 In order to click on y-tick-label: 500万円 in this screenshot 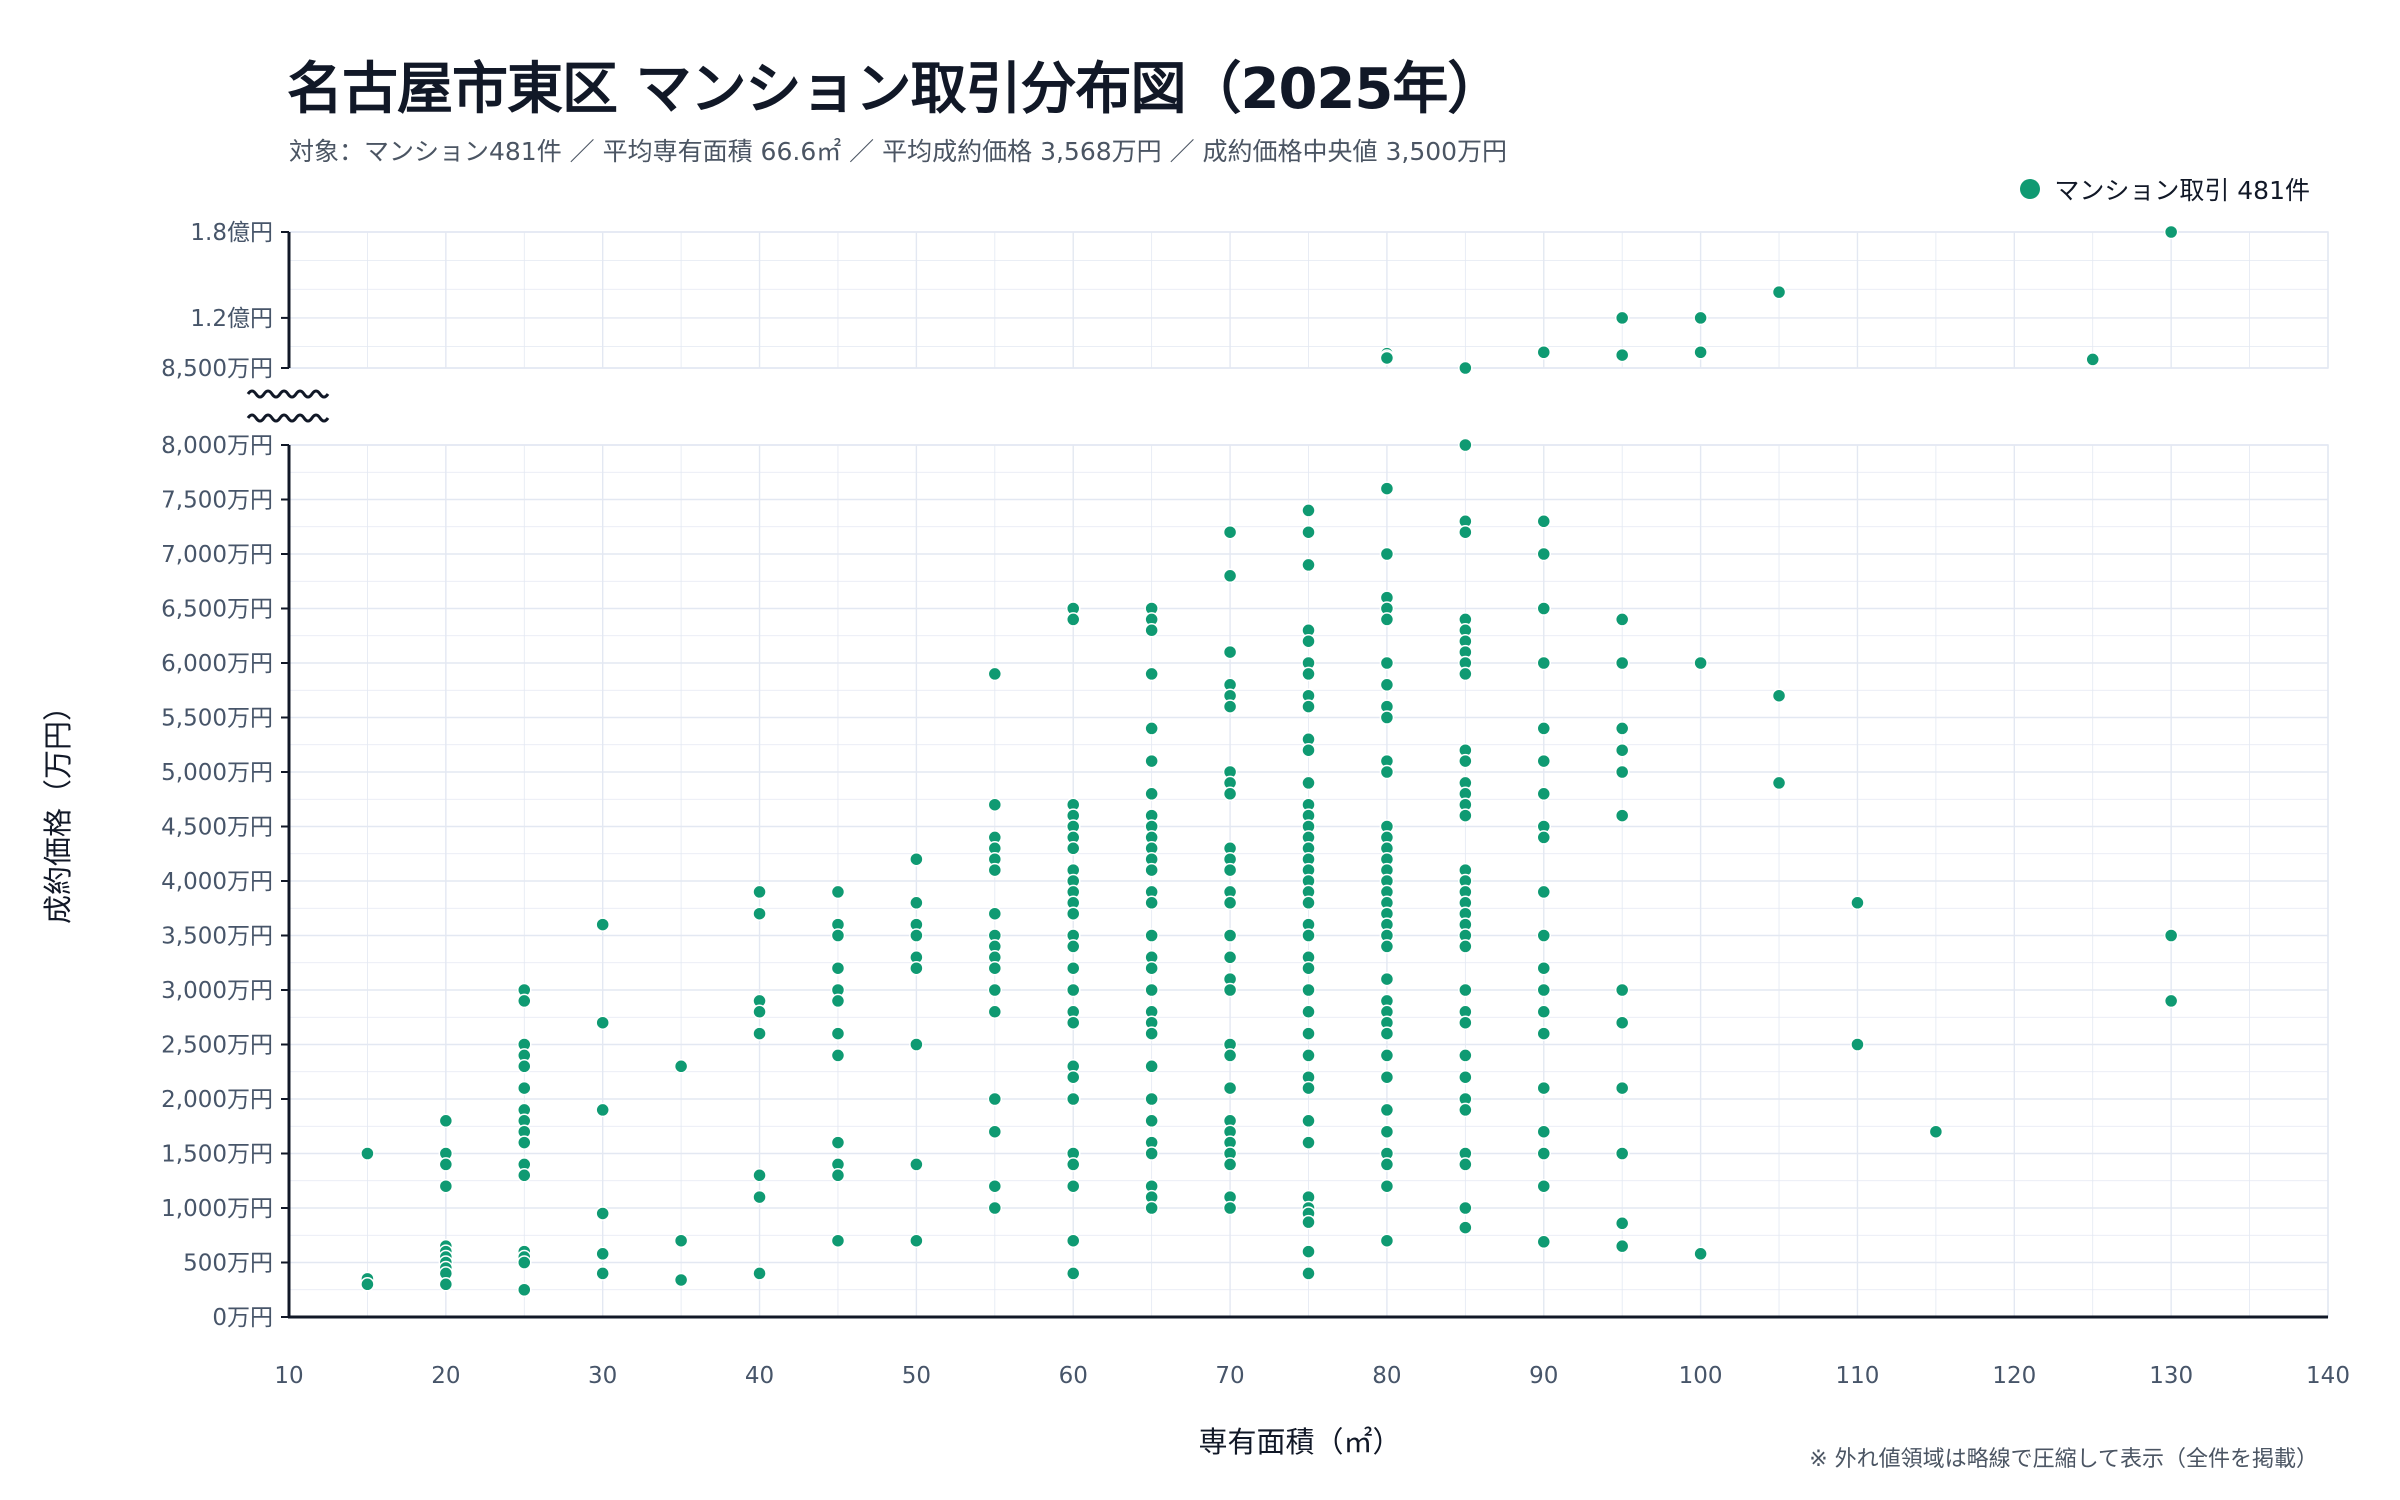, I will do `click(228, 1264)`.